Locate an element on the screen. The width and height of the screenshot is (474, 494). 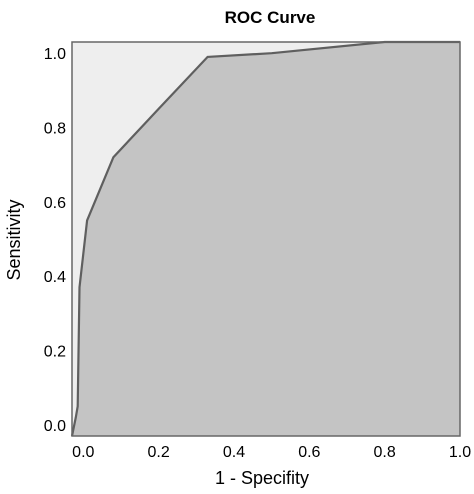
y-axis-label: Sensitivity is located at coordinates (14, 239).